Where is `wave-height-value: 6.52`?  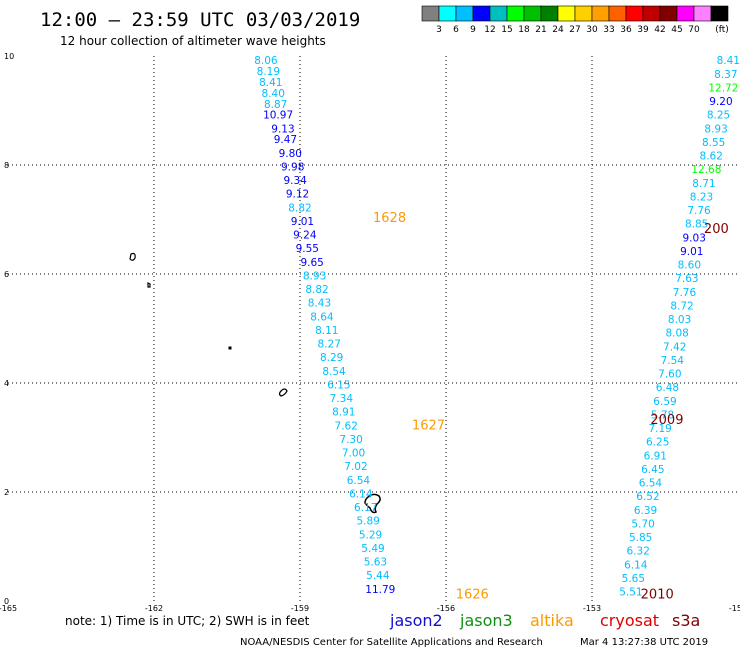
wave-height-value: 6.52 is located at coordinates (647, 497).